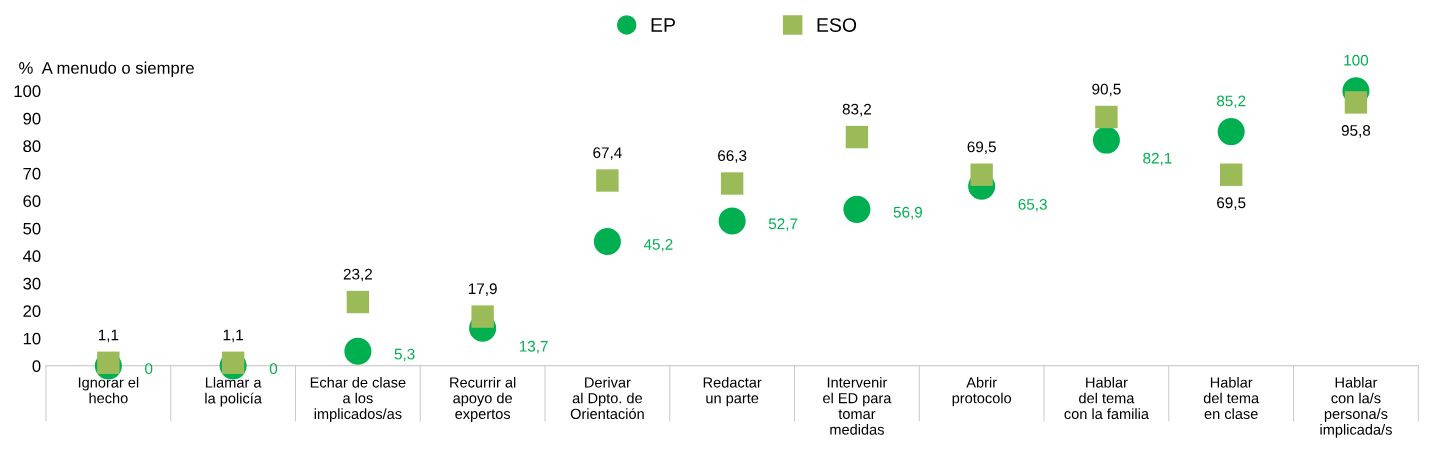 The image size is (1437, 466). Describe the element at coordinates (607, 153) in the screenshot. I see `data-label: 67,4` at that location.